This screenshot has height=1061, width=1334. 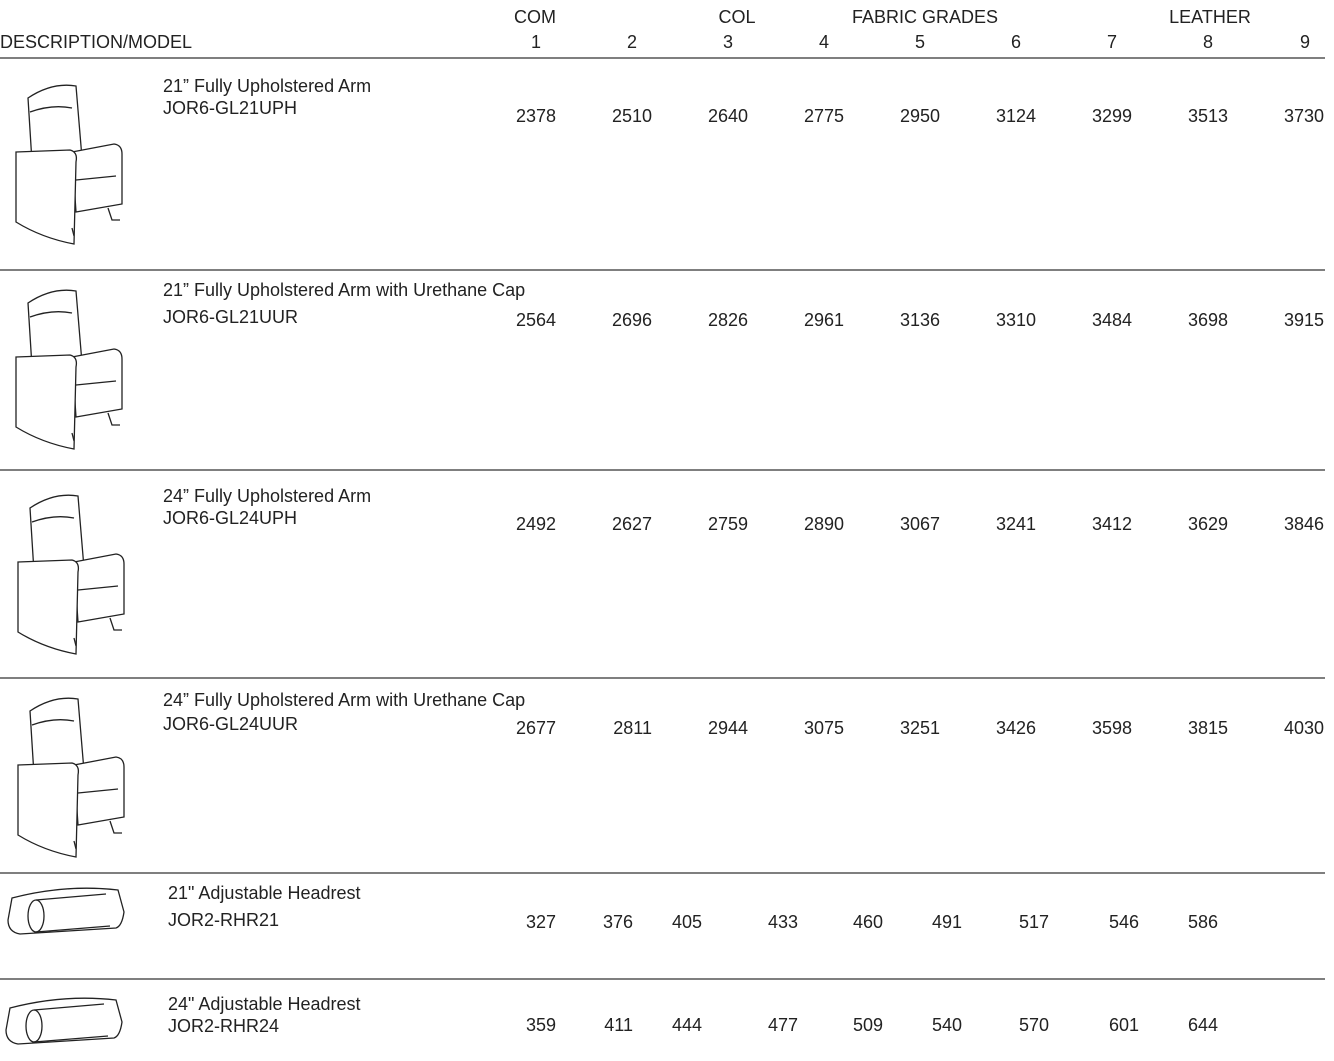 What do you see at coordinates (727, 728) in the screenshot?
I see `price: 2944` at bounding box center [727, 728].